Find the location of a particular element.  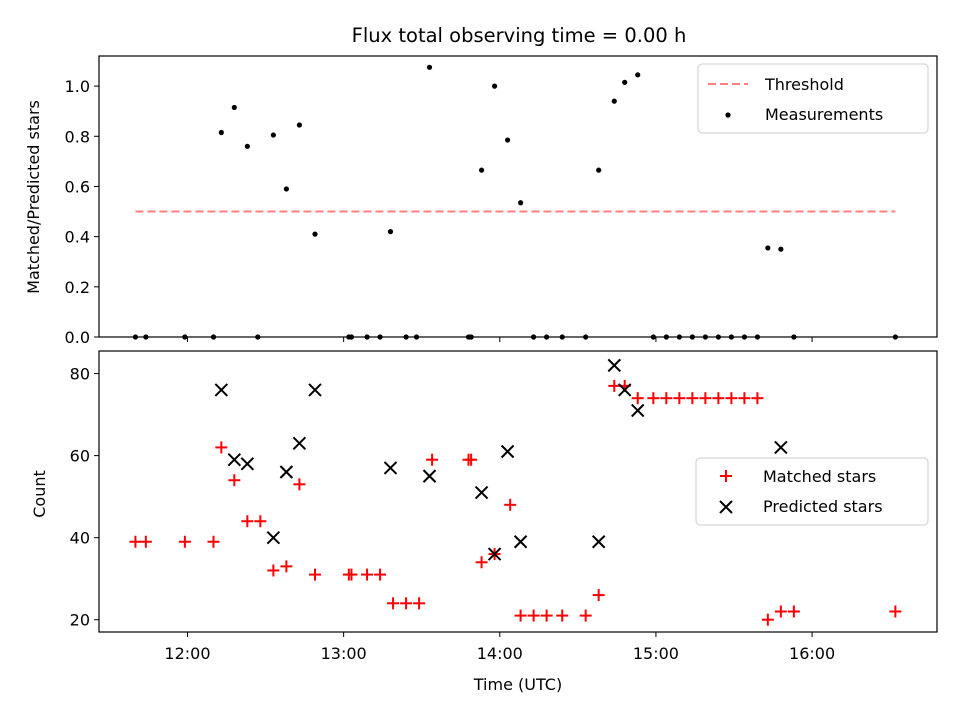

bottom-ytick-label: 40 is located at coordinates (80, 538).